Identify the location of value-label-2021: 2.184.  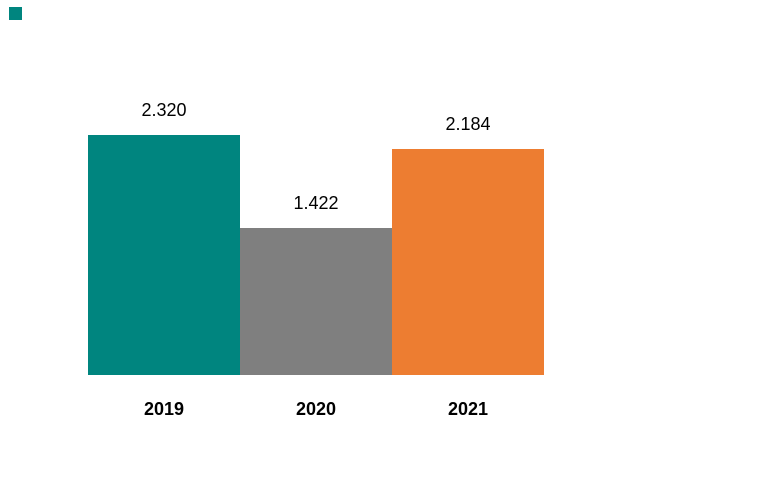
(468, 124).